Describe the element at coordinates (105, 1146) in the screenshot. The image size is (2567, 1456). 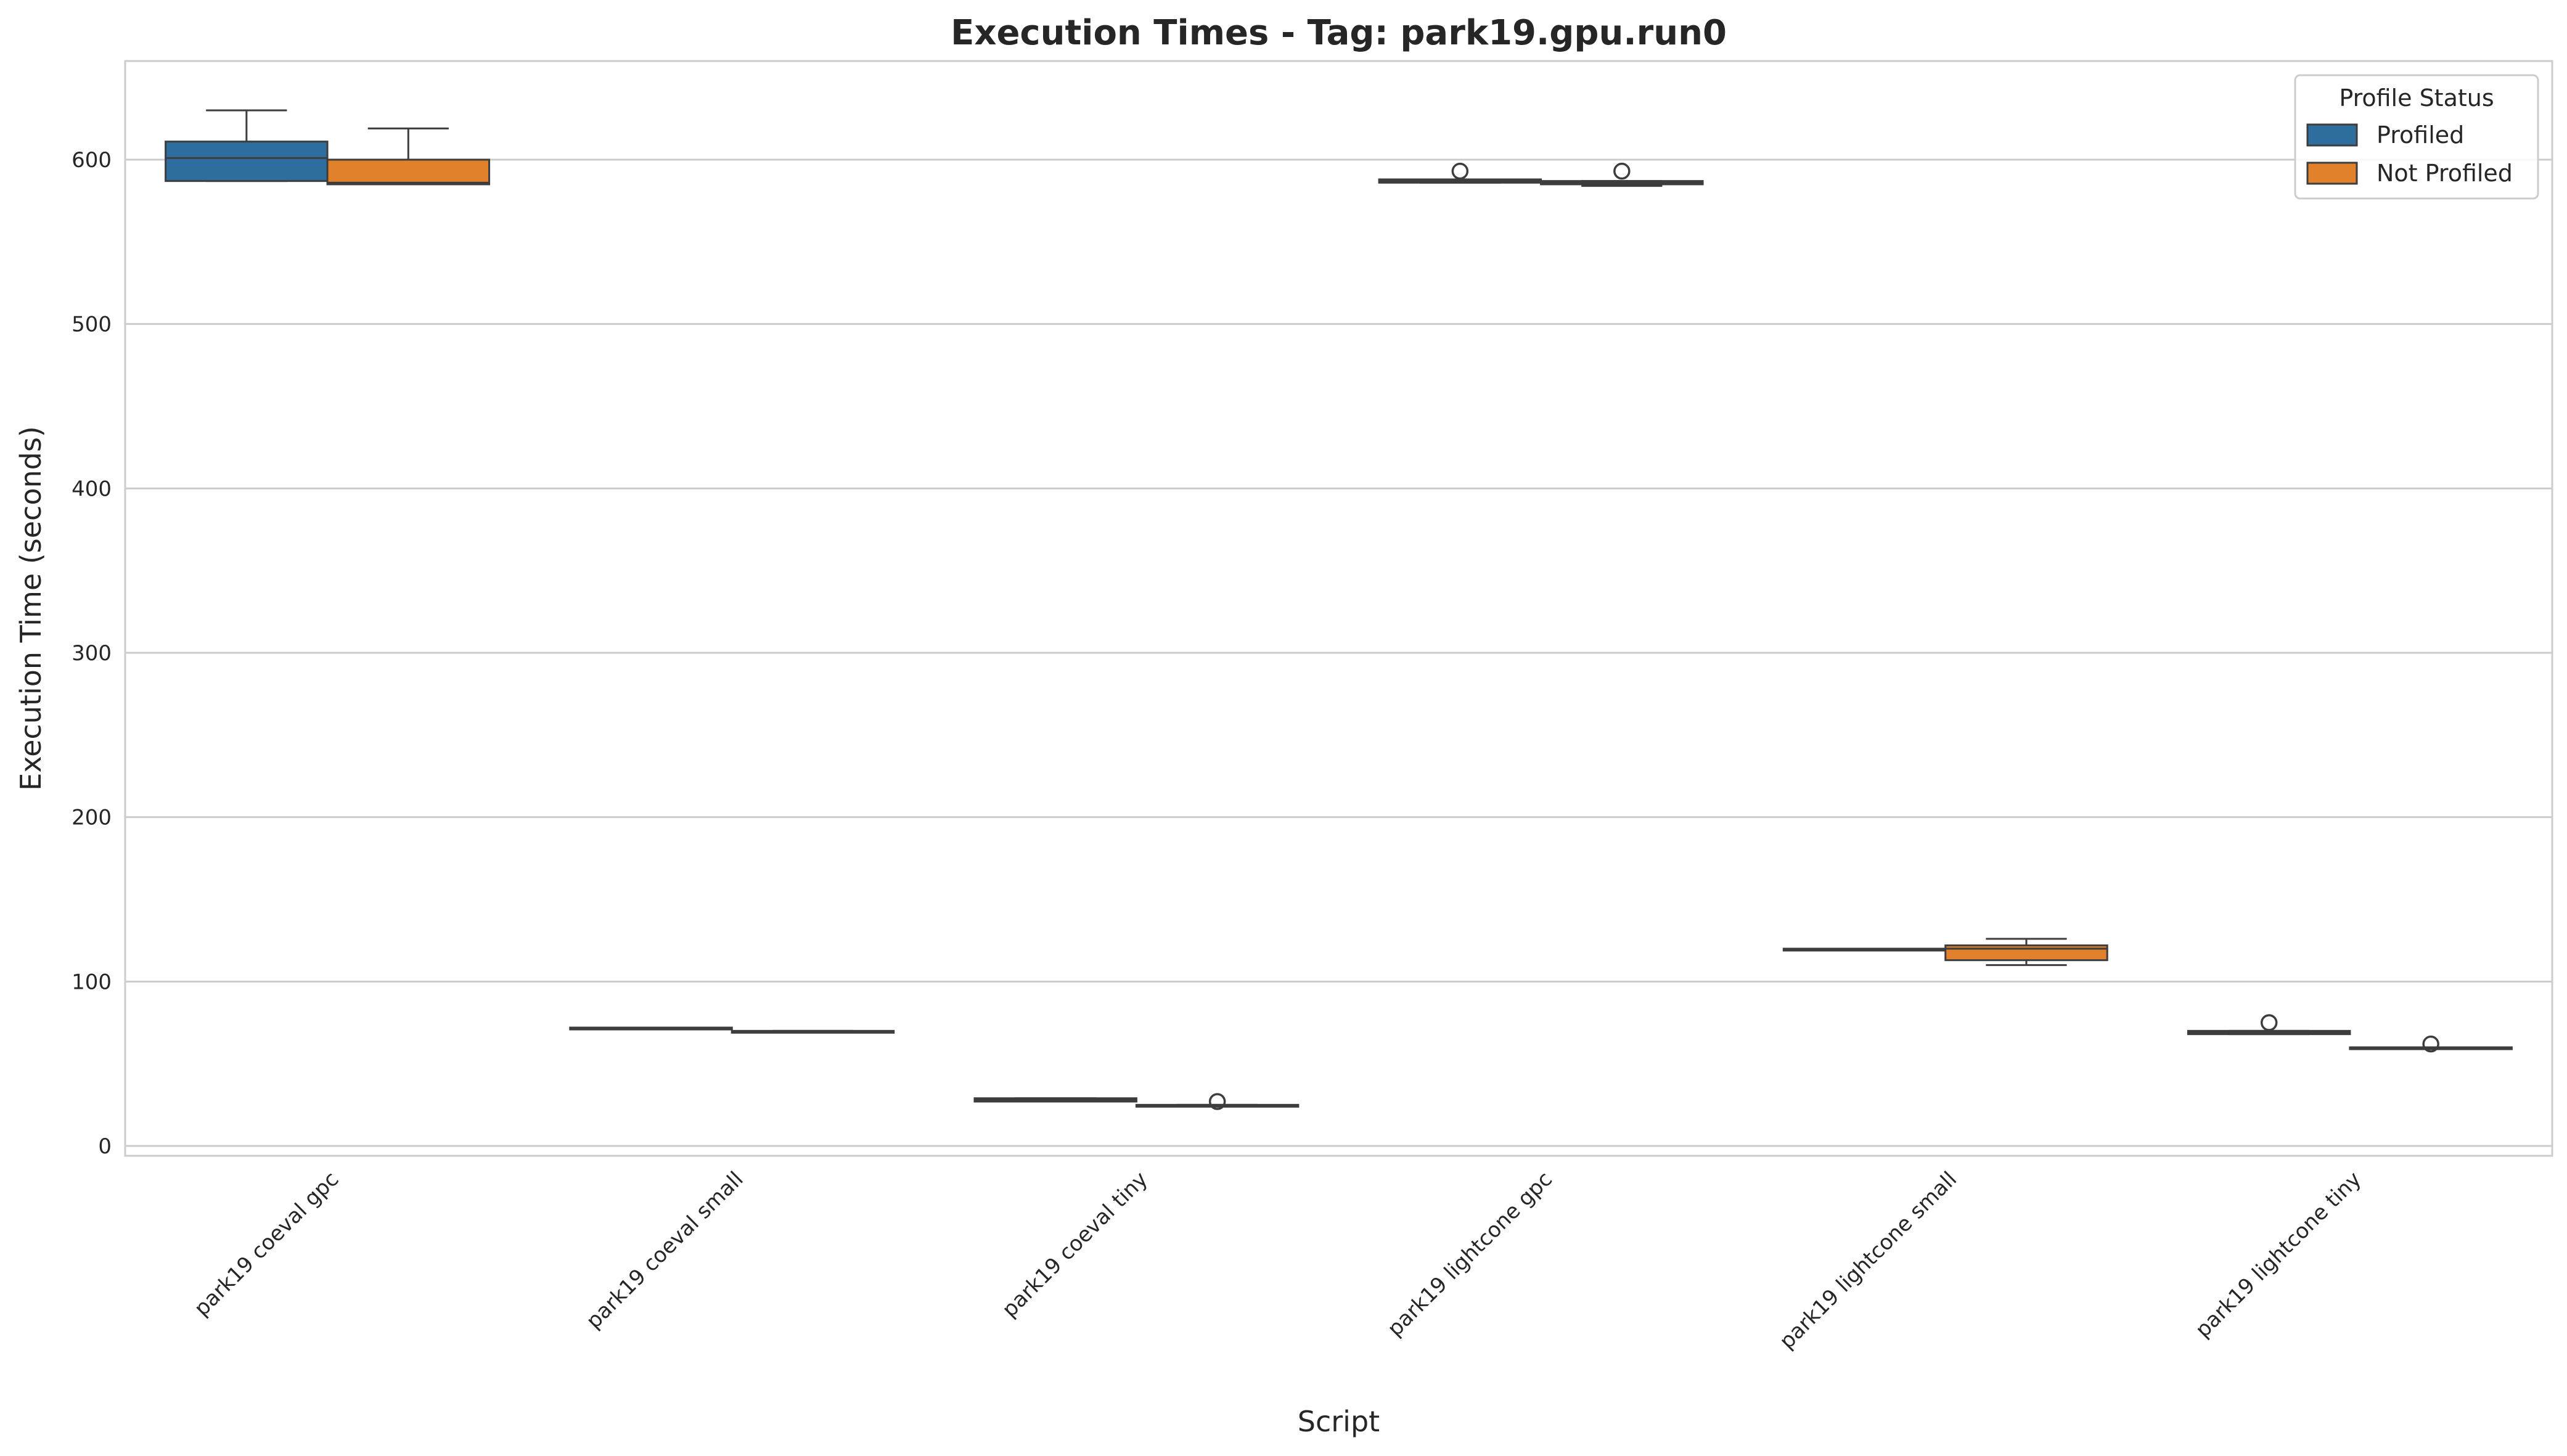
I see `y-tick-label: 0` at that location.